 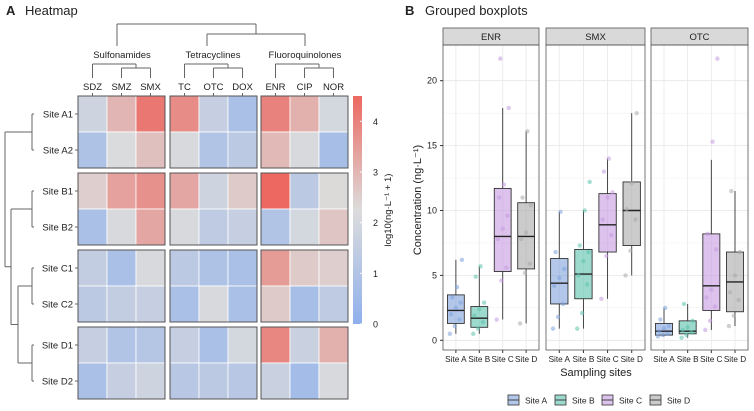 I want to click on row-label: Site B2, so click(x=57, y=228).